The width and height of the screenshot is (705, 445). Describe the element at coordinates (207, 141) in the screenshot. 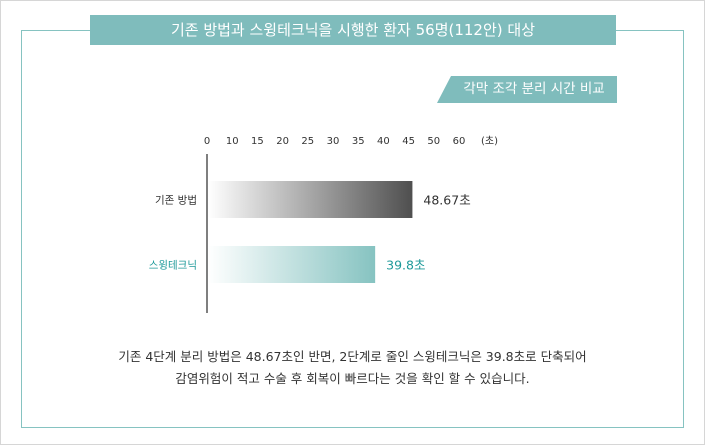

I see `x-tick-label: 0` at that location.